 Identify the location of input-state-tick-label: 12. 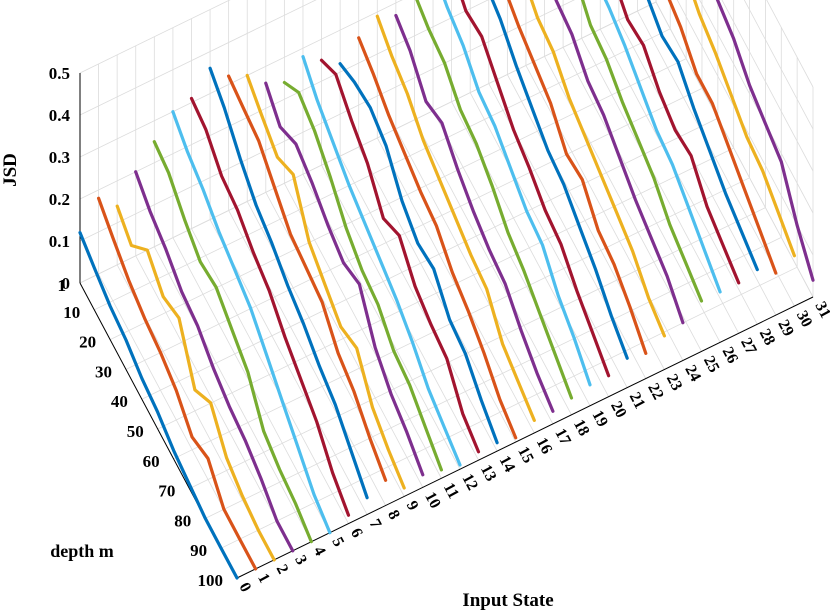
(469, 482).